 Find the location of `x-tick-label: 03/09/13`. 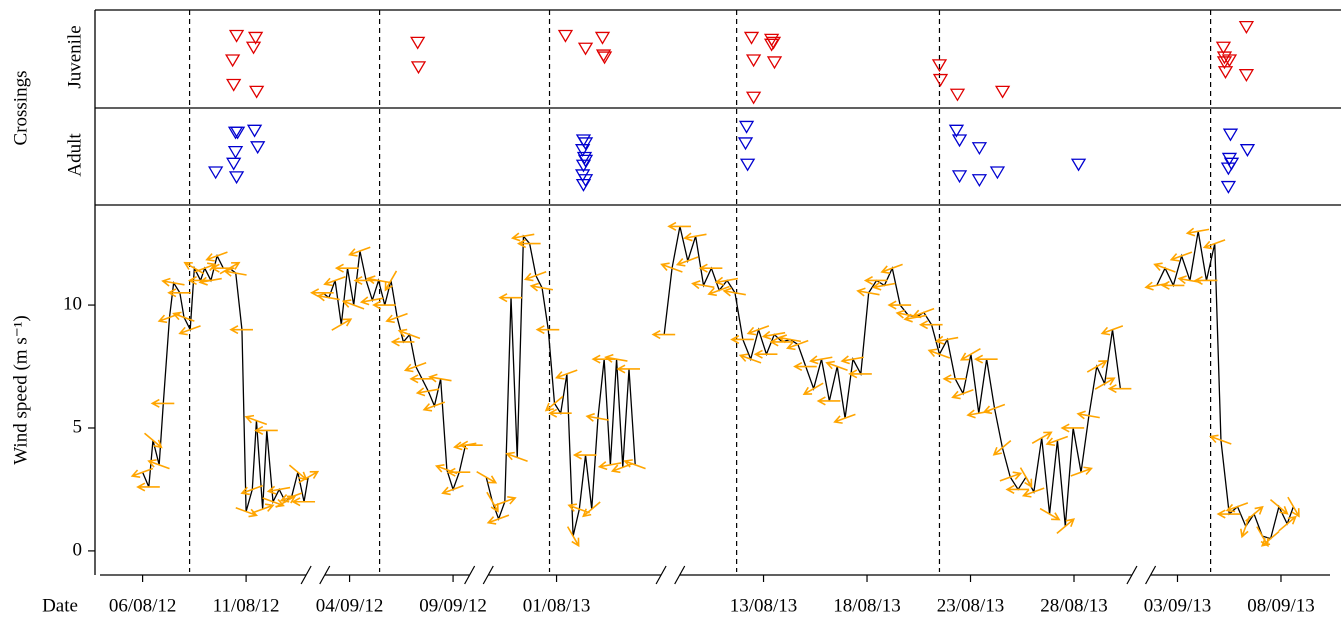

x-tick-label: 03/09/13 is located at coordinates (1178, 605).